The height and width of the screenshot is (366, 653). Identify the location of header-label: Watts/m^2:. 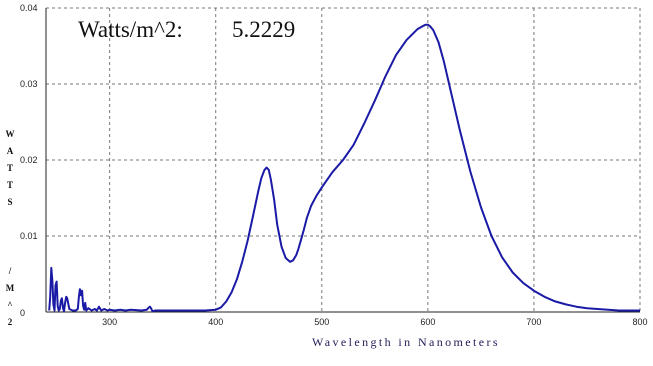
(130, 29).